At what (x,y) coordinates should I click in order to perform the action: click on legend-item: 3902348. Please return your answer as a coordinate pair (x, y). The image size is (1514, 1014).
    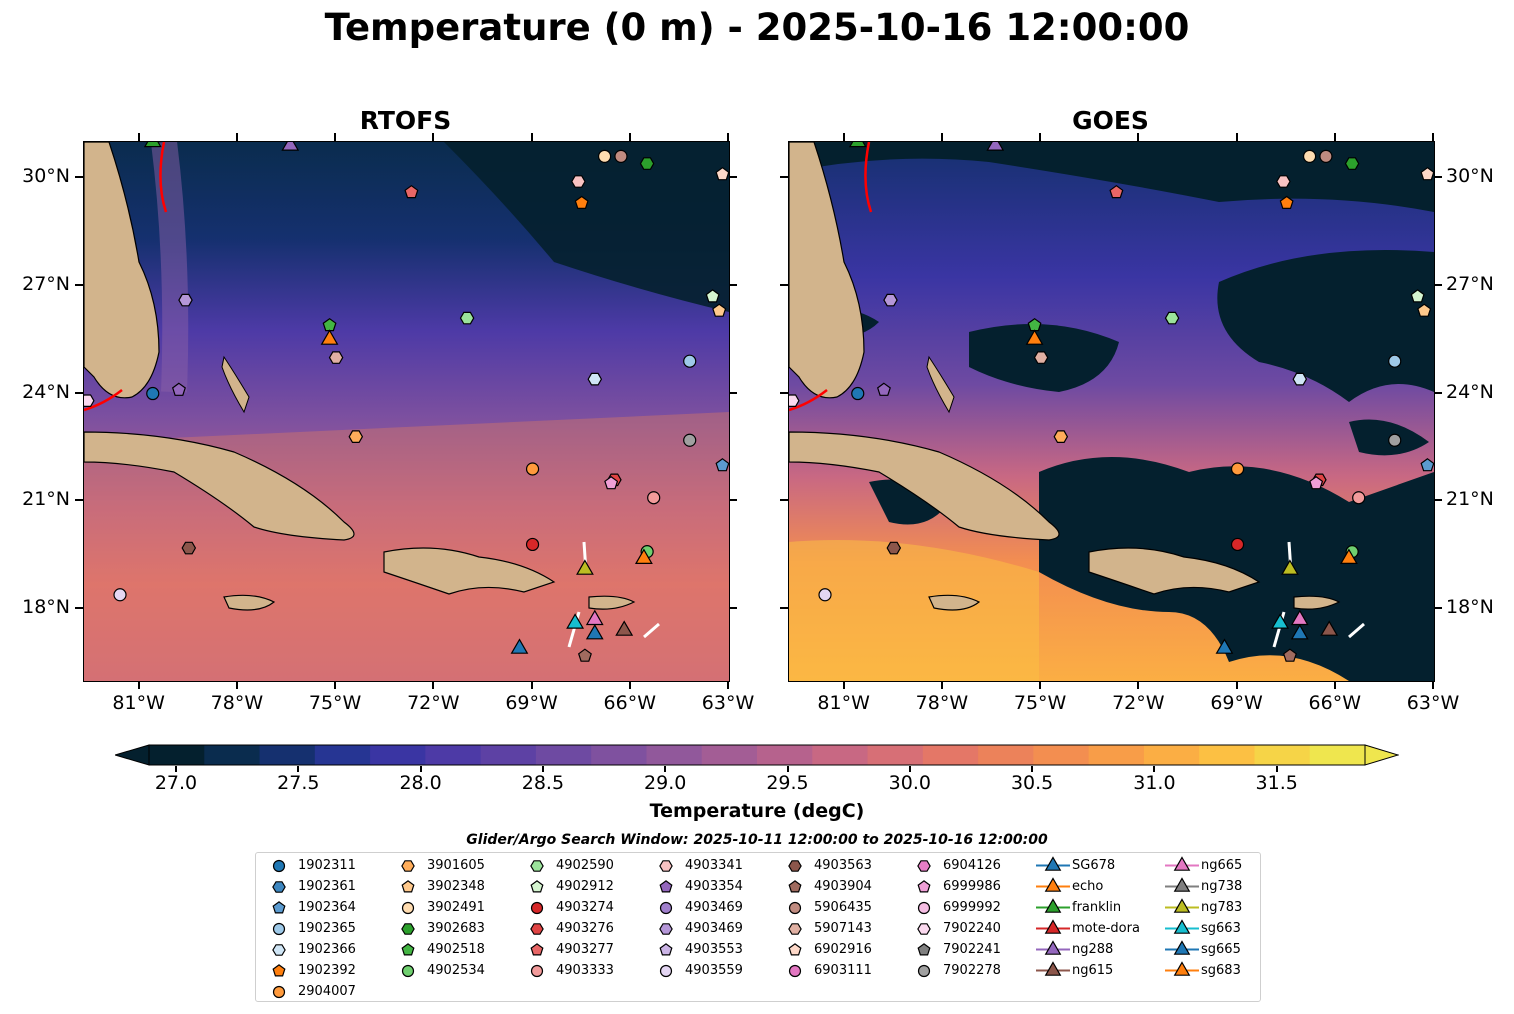
    Looking at the image, I should click on (437, 886).